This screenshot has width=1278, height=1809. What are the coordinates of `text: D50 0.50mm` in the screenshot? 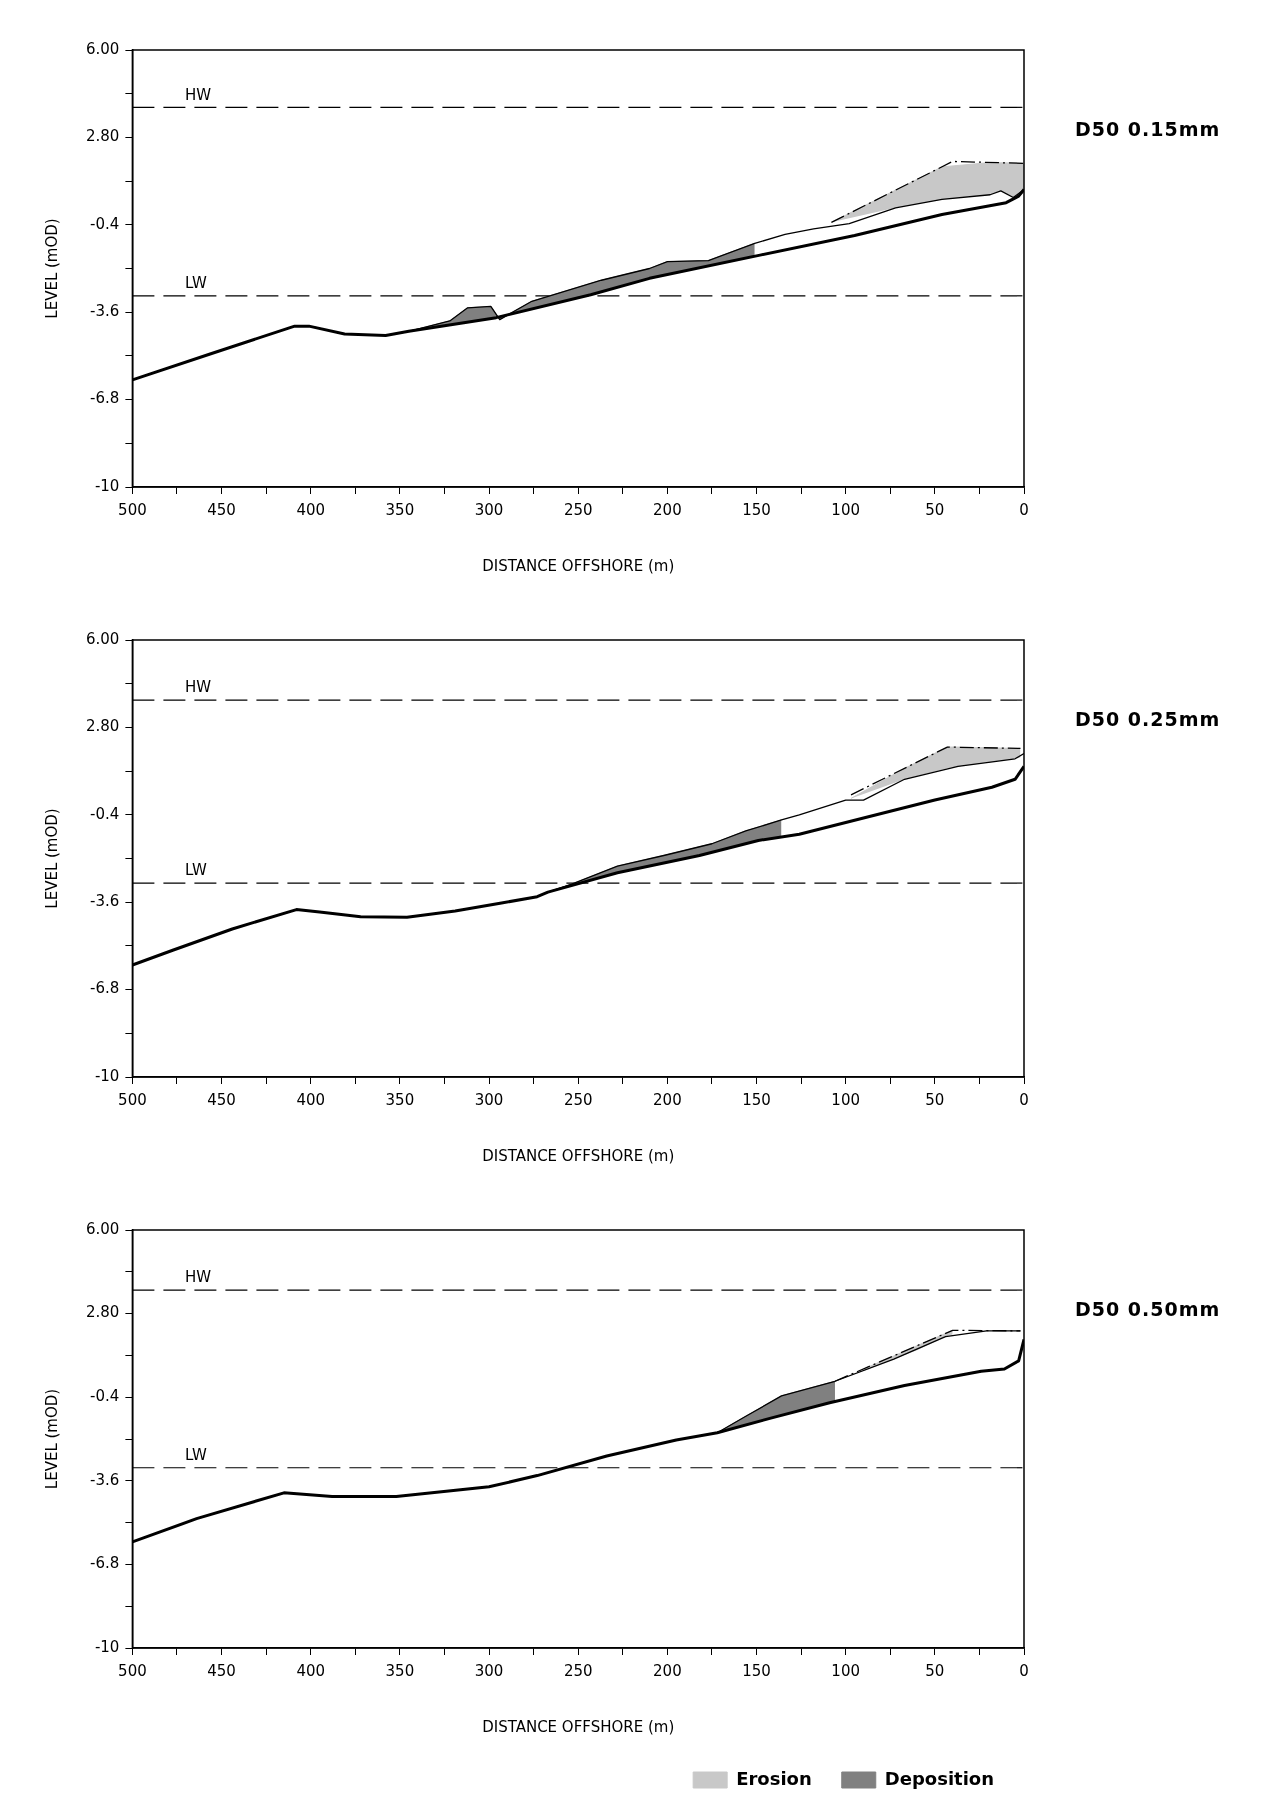 It's located at (1148, 1309).